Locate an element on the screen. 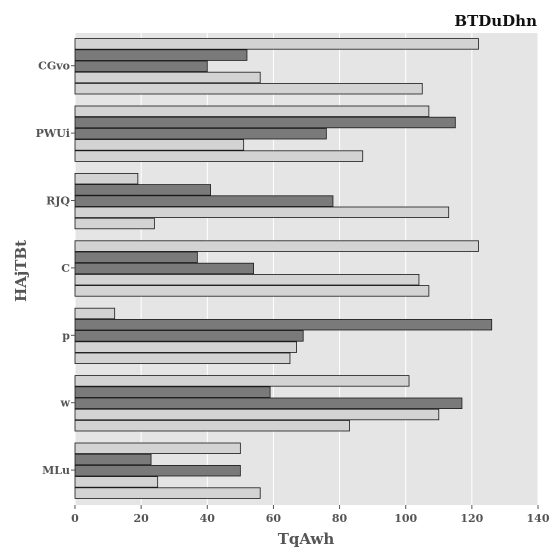 Image resolution: width=560 pixels, height=560 pixels. y-tick-label: MLu is located at coordinates (56, 470).